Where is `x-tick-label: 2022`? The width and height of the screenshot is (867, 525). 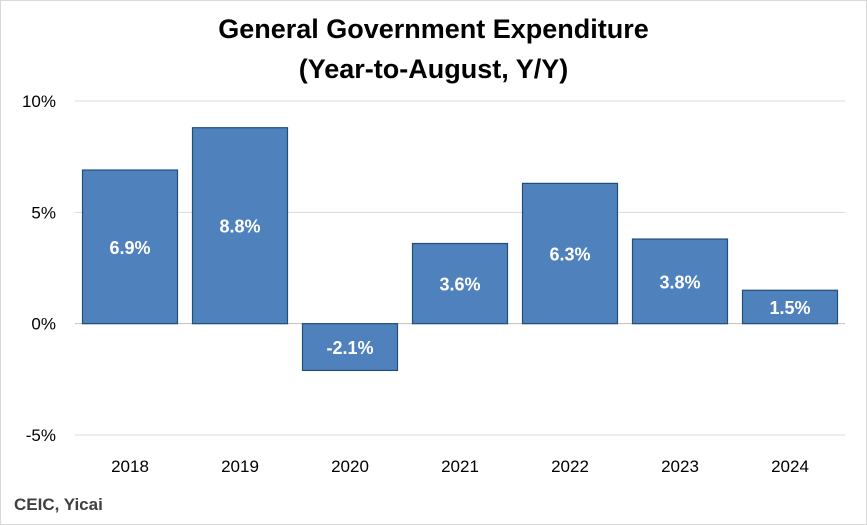
x-tick-label: 2022 is located at coordinates (570, 466).